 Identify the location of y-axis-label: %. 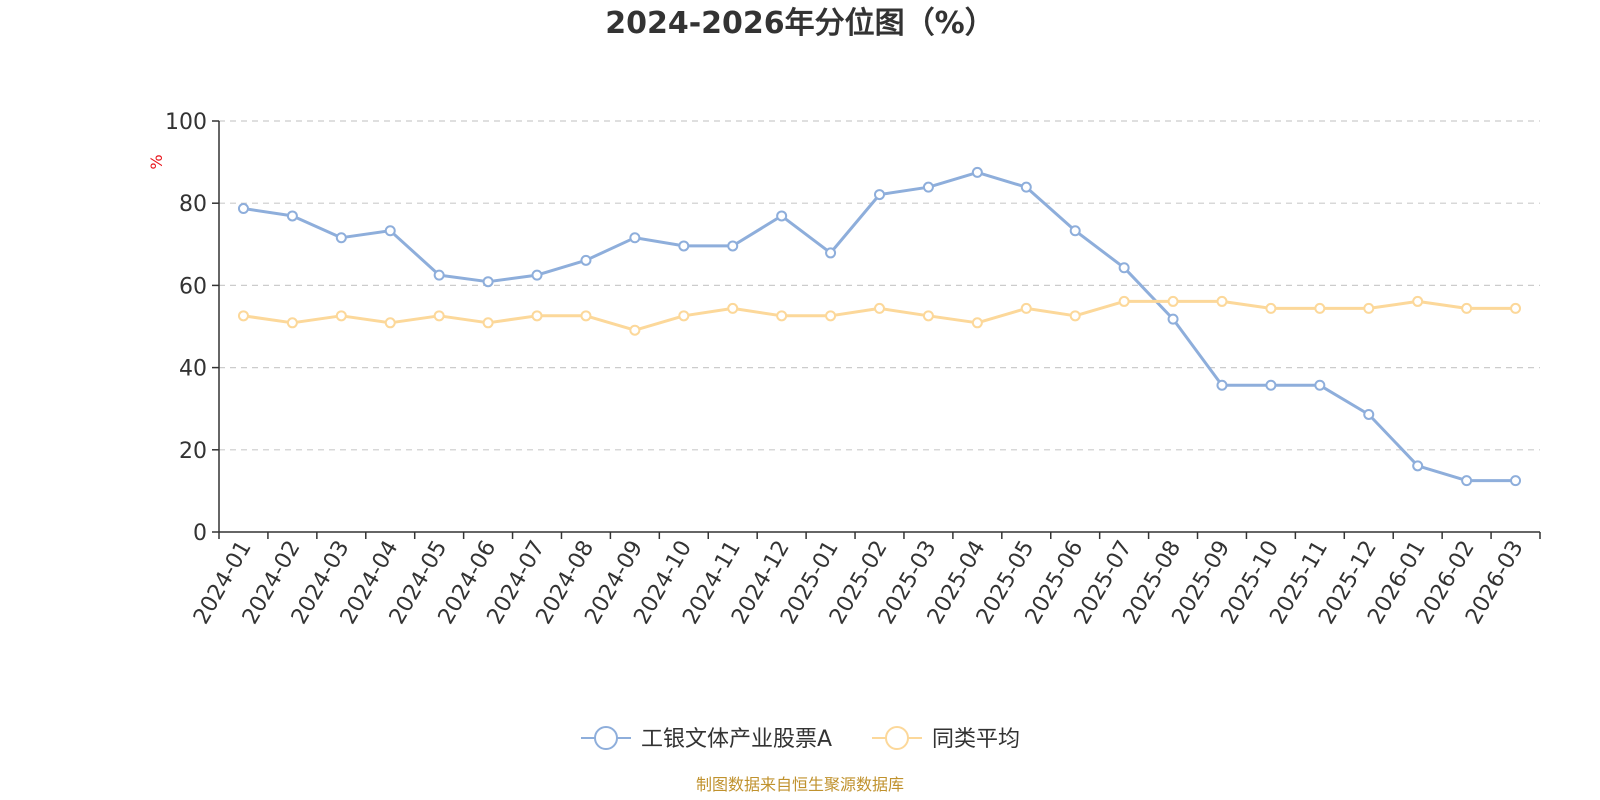
(156, 161).